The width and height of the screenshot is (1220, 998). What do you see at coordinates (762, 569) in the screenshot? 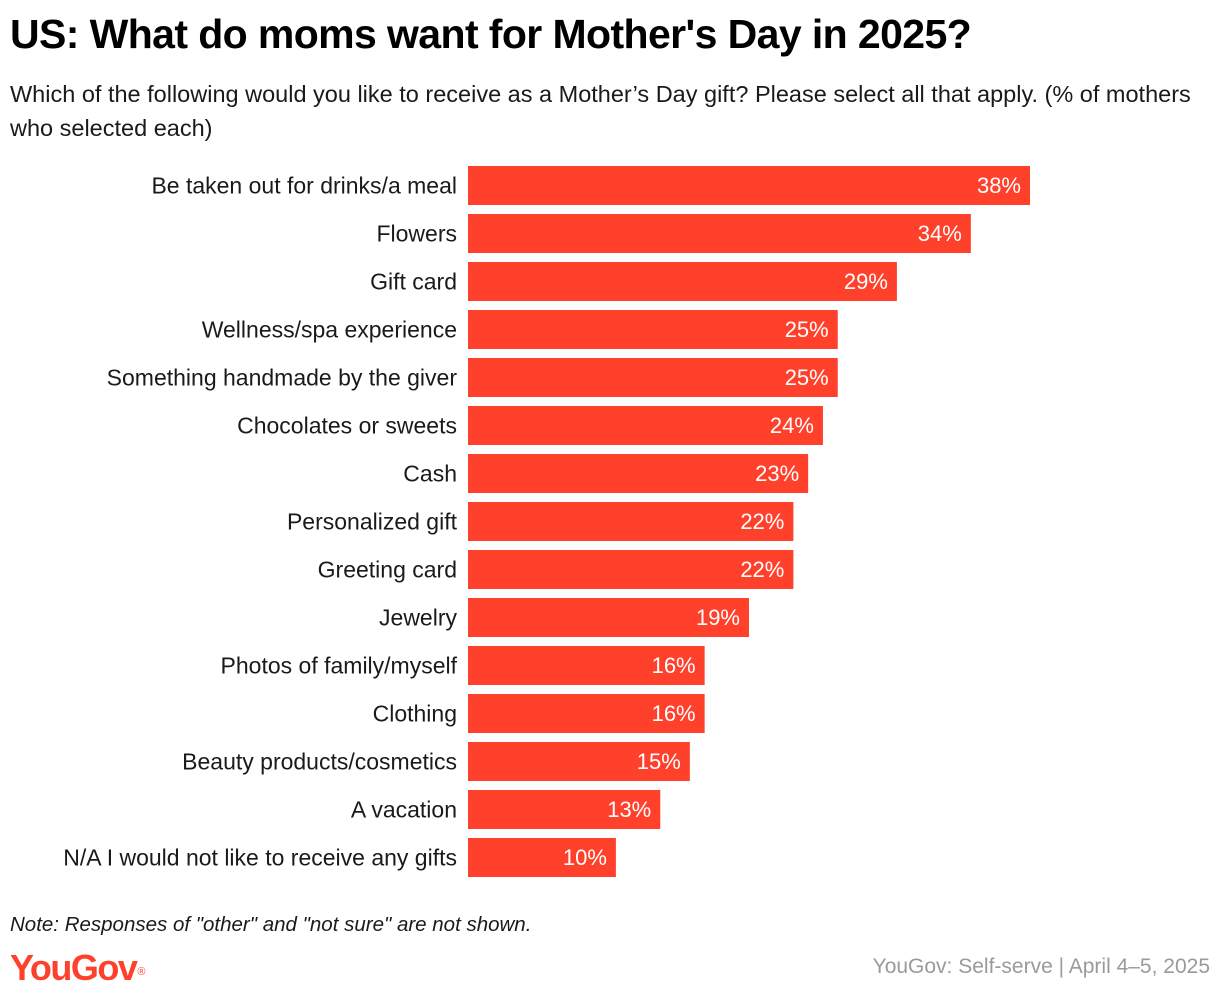
I see `value-label-9: 22%` at bounding box center [762, 569].